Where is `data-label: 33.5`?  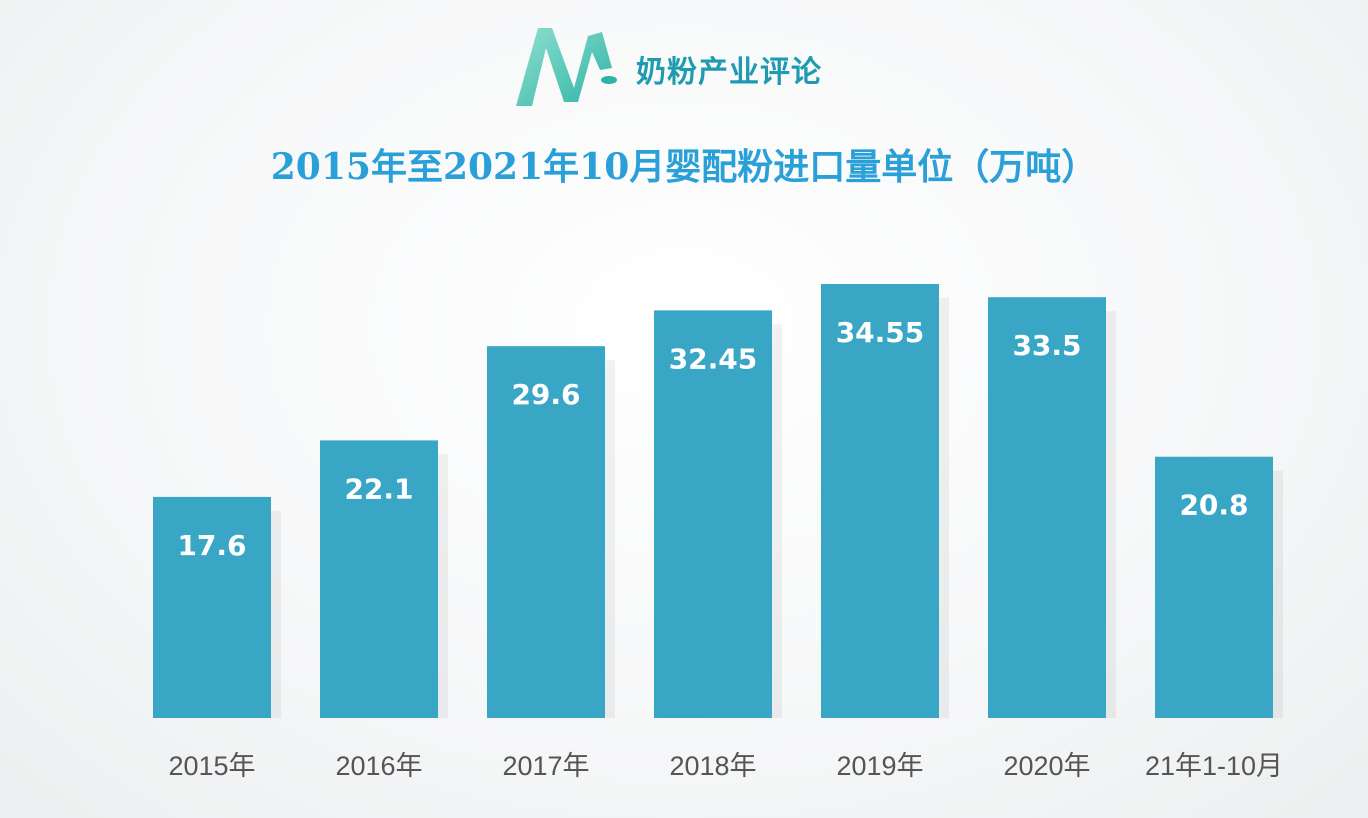
data-label: 33.5 is located at coordinates (1046, 345).